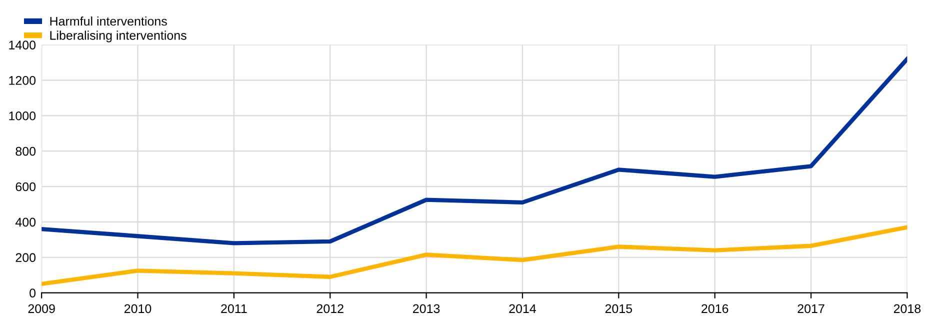 The height and width of the screenshot is (320, 945). Describe the element at coordinates (33, 293) in the screenshot. I see `y-tick-label: 0` at that location.